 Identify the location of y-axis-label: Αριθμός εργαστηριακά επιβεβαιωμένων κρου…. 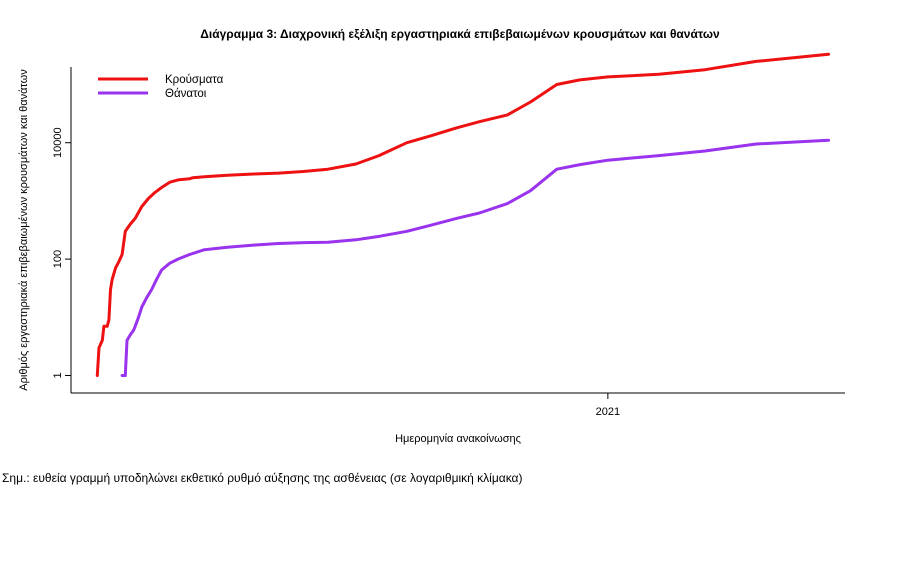
(24, 230).